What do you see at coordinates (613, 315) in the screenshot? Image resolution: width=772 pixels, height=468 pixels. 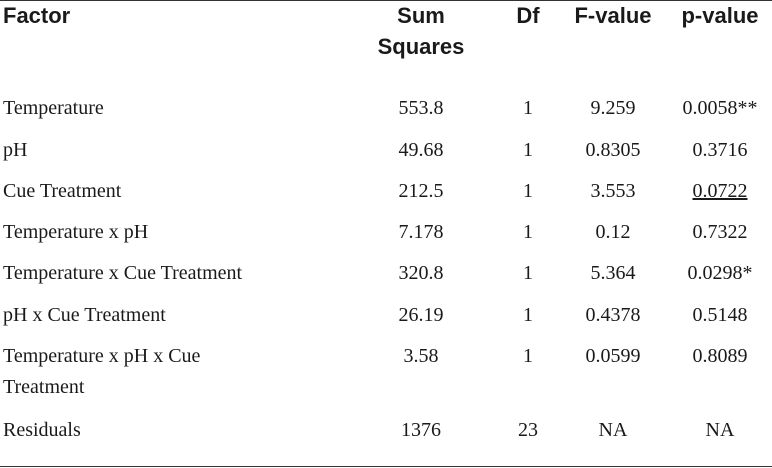 I see `row-ph-x-cue-f-value: 0.4378` at bounding box center [613, 315].